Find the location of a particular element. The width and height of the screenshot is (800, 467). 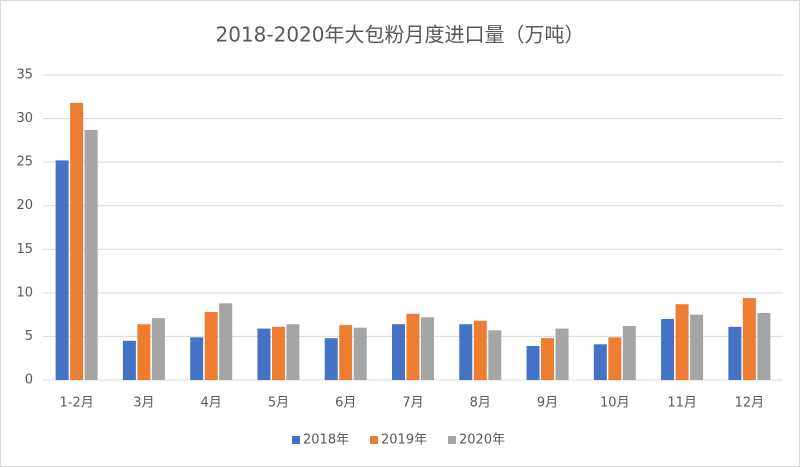

y-tick-label: 0 is located at coordinates (29, 380).